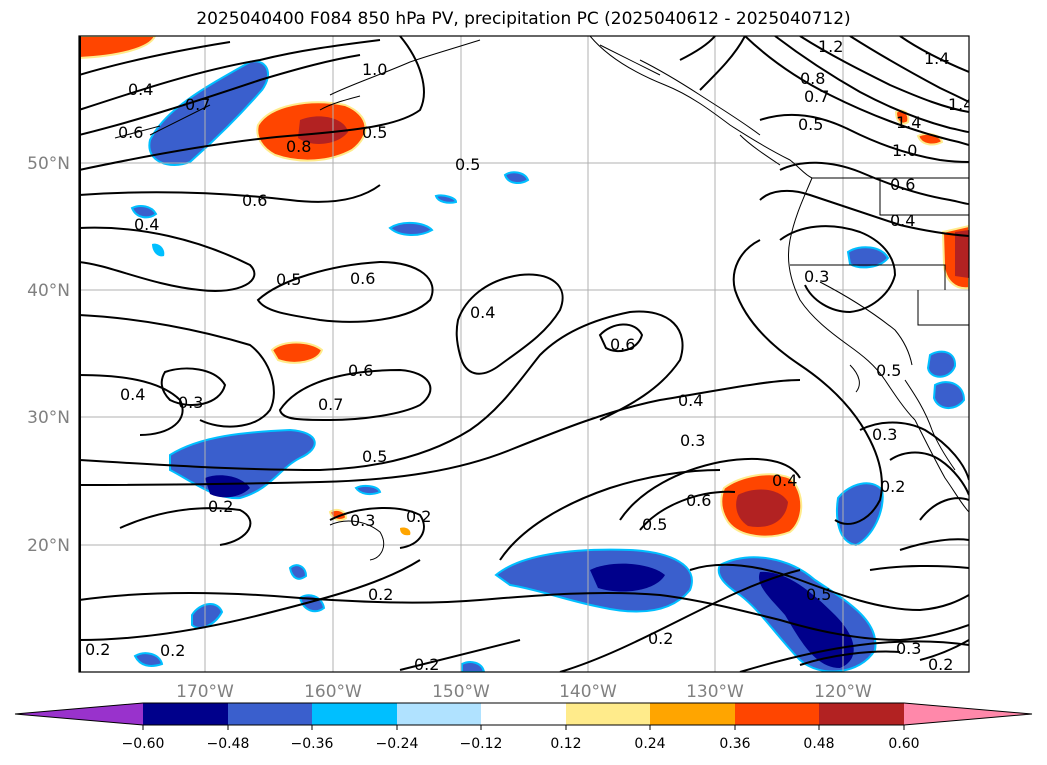  I want to click on colorbar-tick-label: −0.48, so click(228, 744).